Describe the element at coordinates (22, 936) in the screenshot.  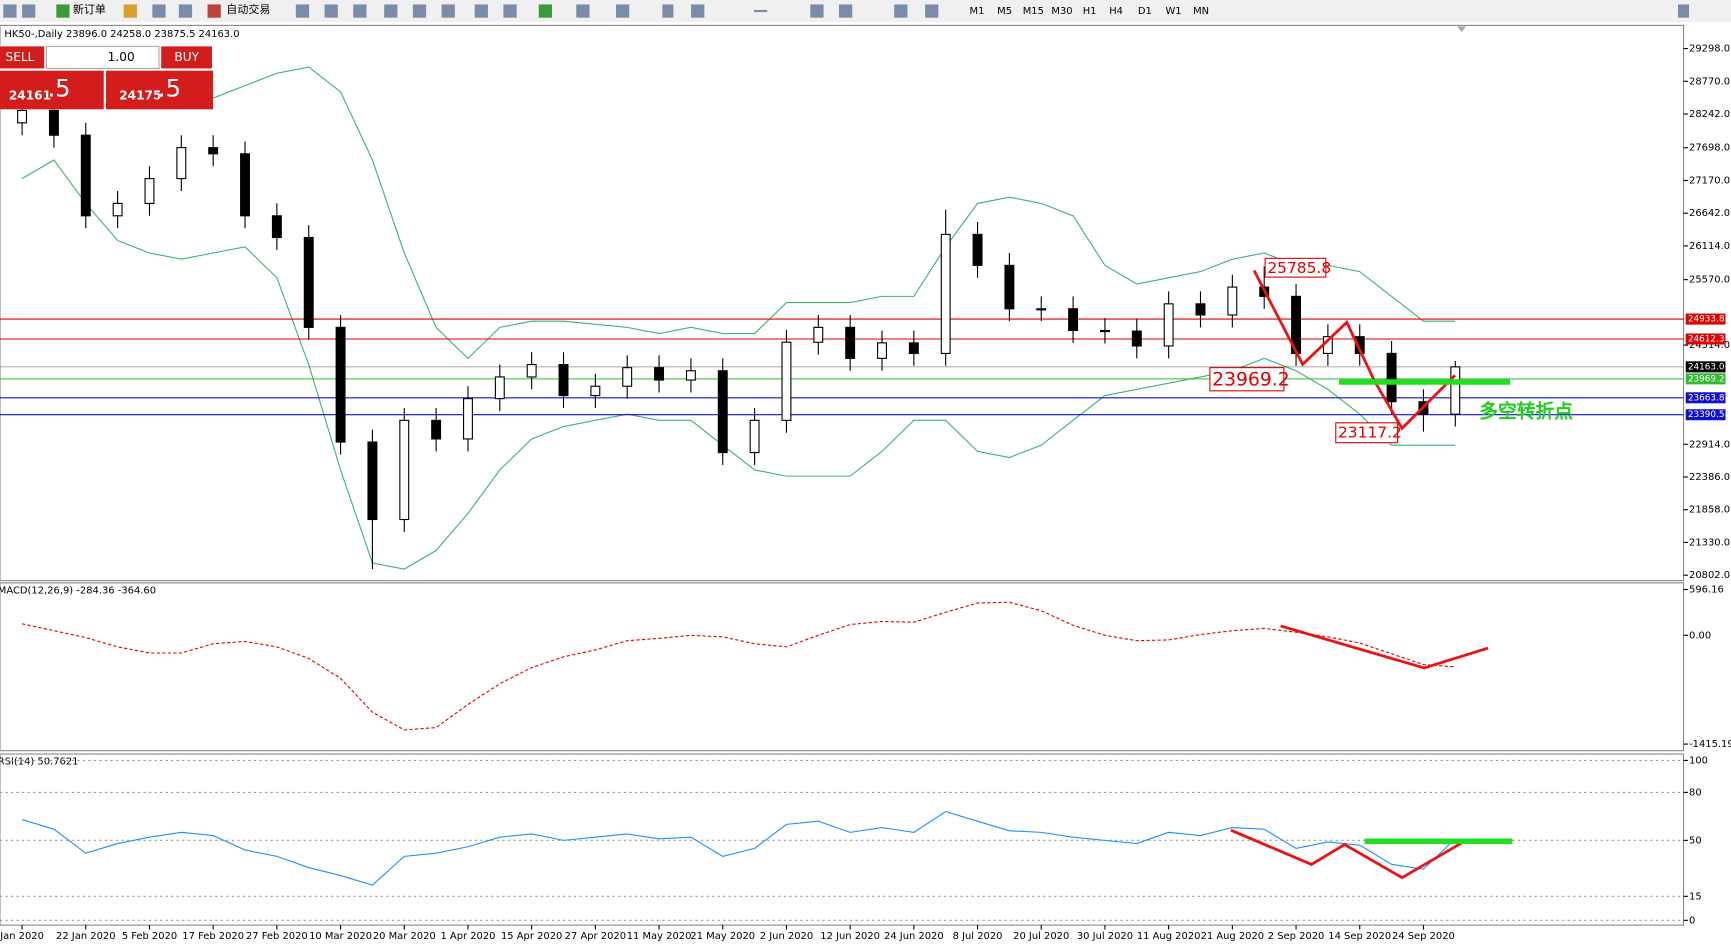
I see `x-tick-label: Jan 2020` at that location.